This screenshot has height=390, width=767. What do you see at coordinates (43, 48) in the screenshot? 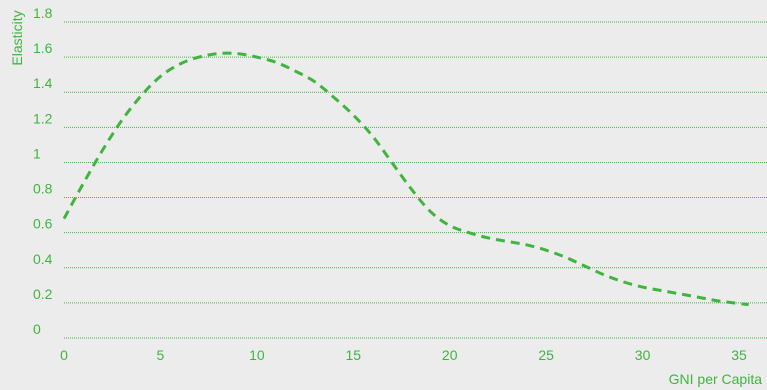
I see `y-tick-label: 1.6` at bounding box center [43, 48].